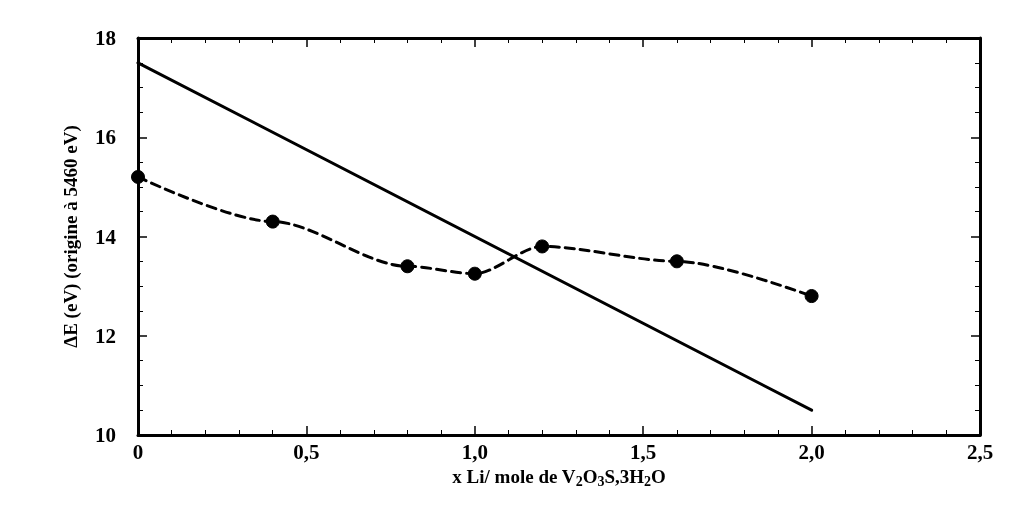  I want to click on y-tick-label: 16, so click(105, 137).